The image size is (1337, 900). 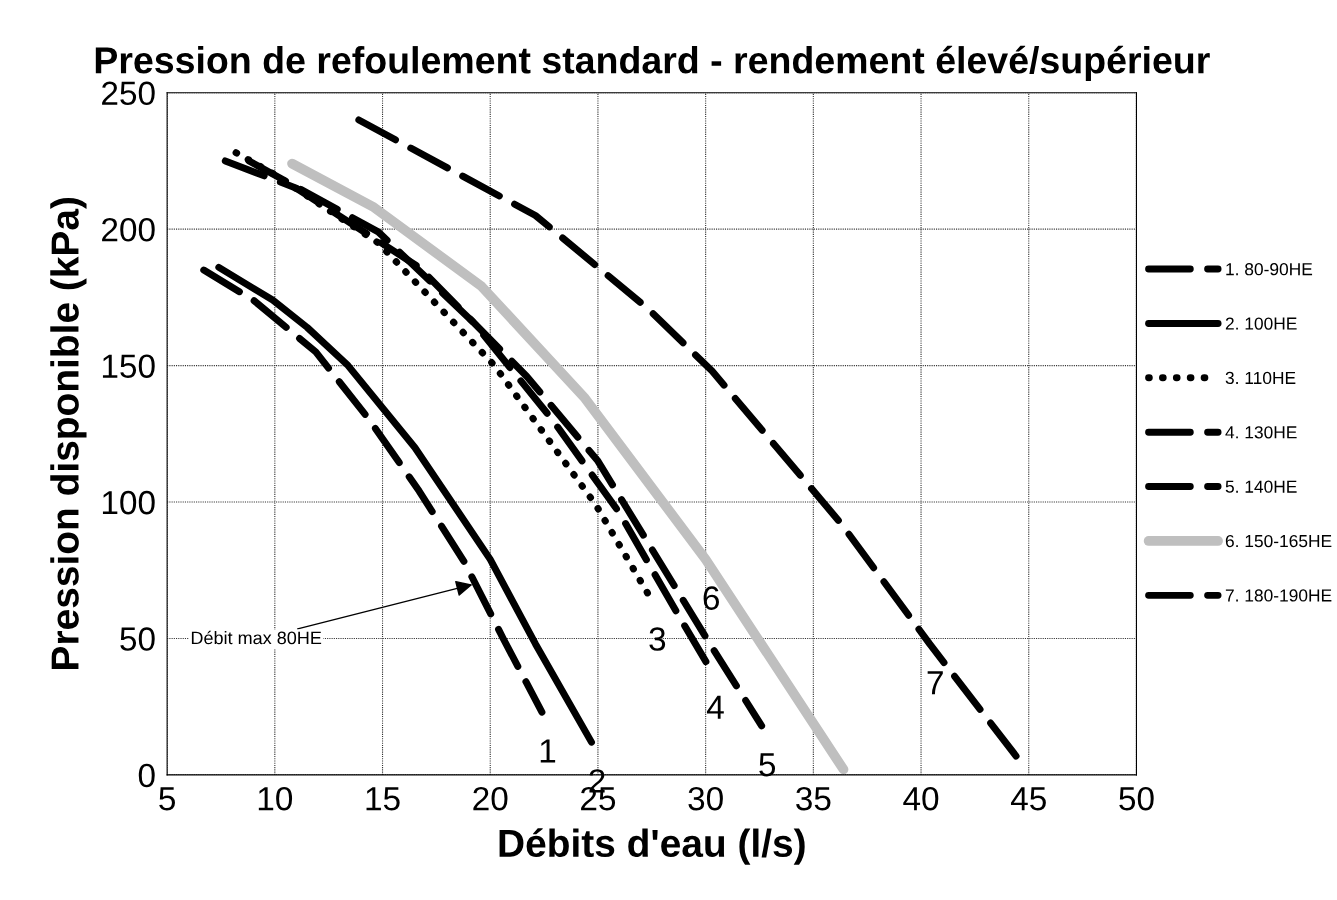 What do you see at coordinates (128, 93) in the screenshot?
I see `y-tick-label: 250` at bounding box center [128, 93].